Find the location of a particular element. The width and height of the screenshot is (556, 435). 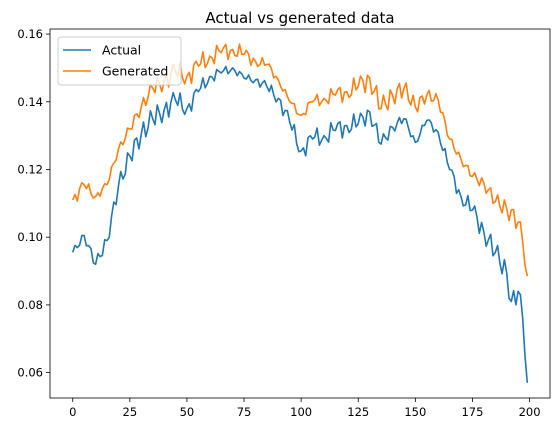

legend: Actual Generated is located at coordinates (119, 61).